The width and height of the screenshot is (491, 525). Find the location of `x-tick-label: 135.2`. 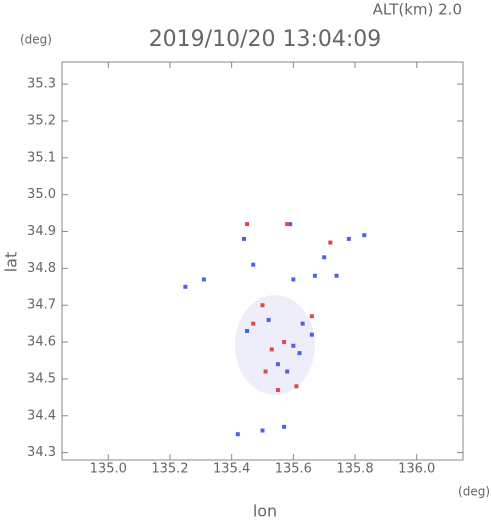

x-tick-label: 135.2 is located at coordinates (169, 469).